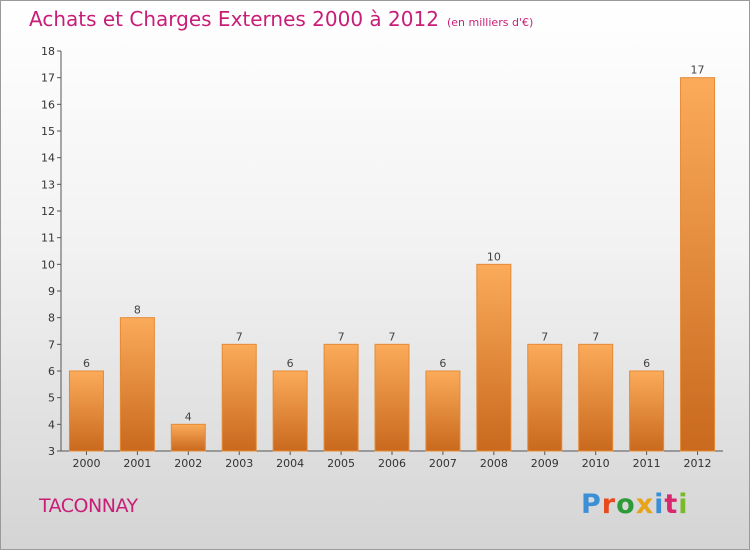 The width and height of the screenshot is (750, 550). Describe the element at coordinates (545, 463) in the screenshot. I see `x-tick-label: 2009` at that location.